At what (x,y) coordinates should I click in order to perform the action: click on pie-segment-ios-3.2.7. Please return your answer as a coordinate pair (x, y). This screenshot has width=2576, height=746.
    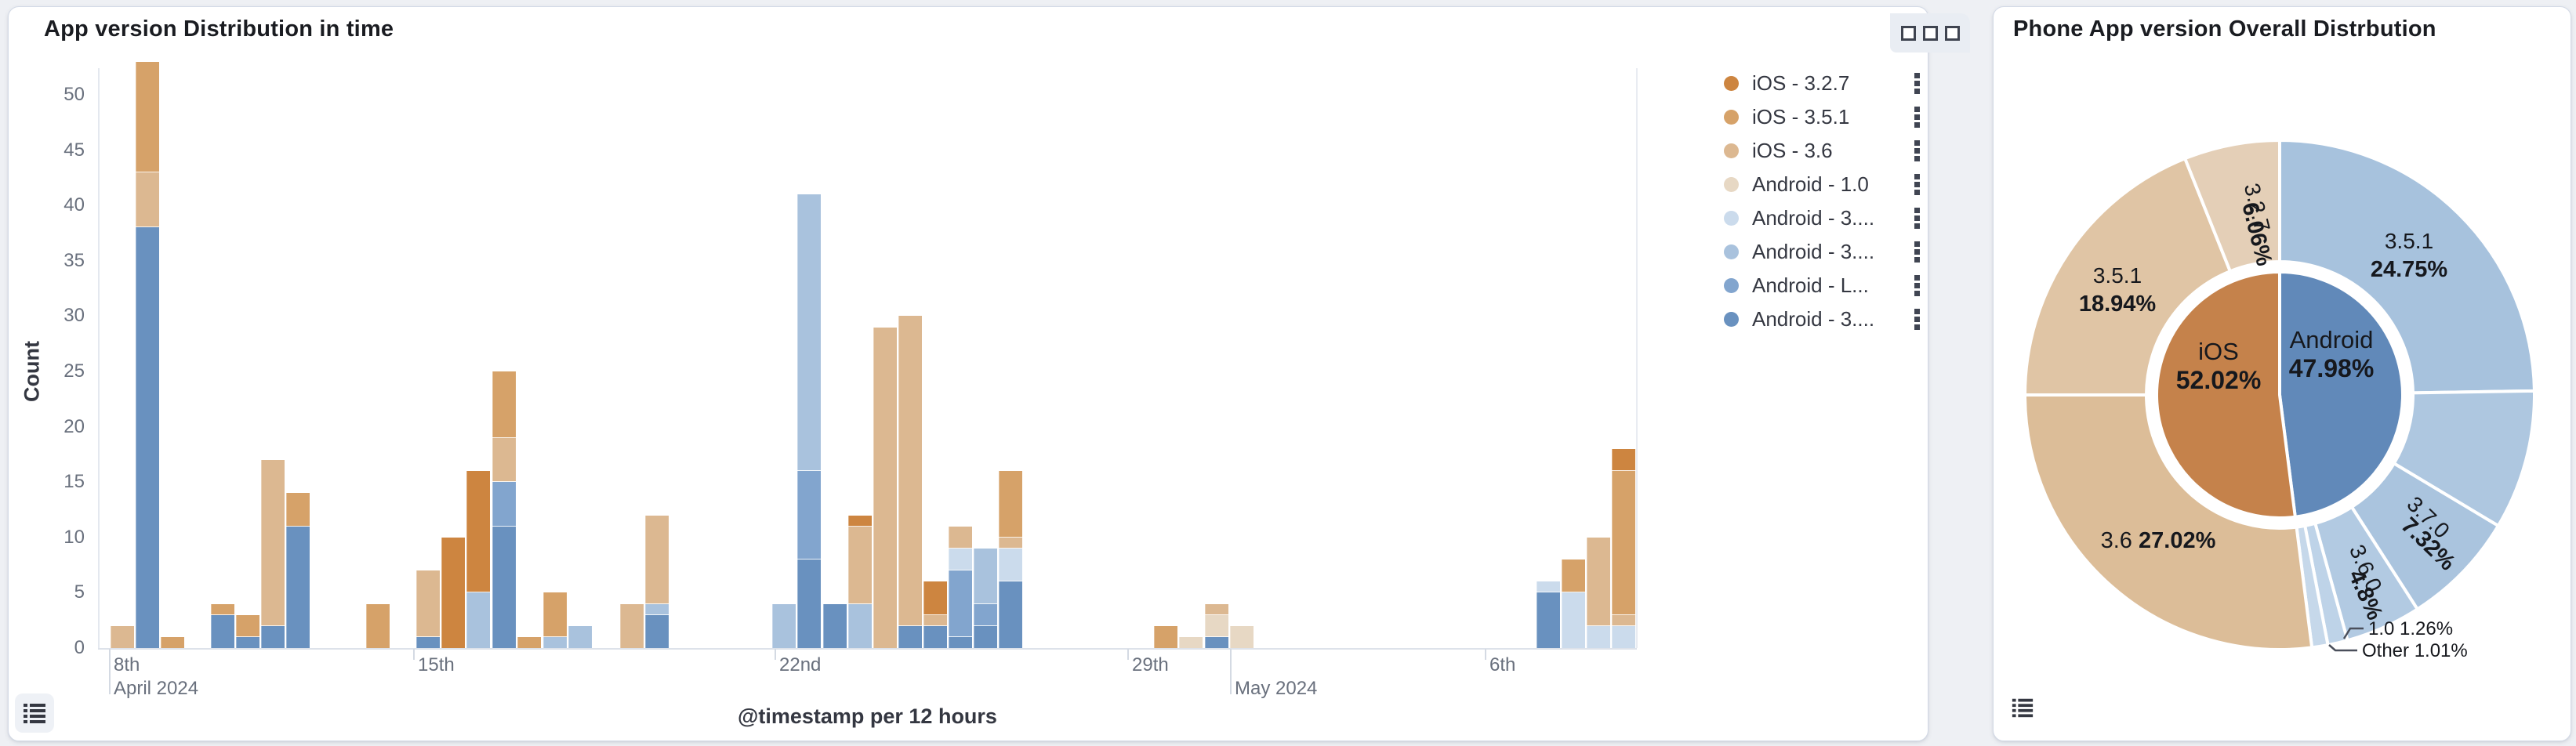
    Looking at the image, I should click on (2232, 206).